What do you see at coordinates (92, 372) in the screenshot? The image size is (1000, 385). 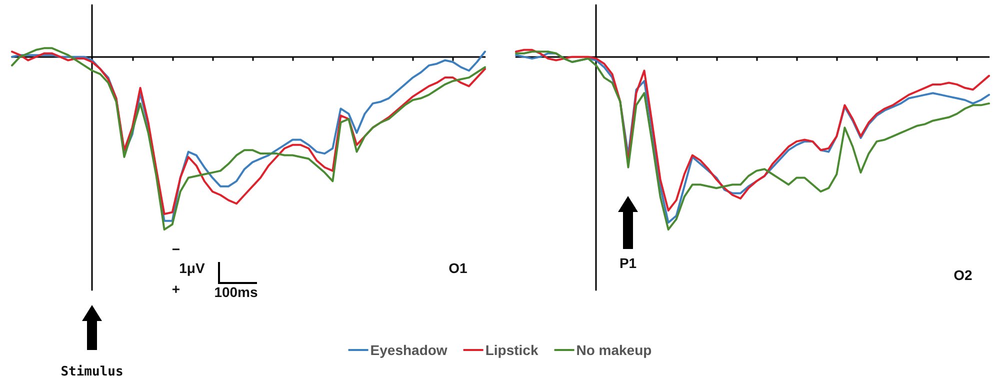 I see `text: Stimulus` at bounding box center [92, 372].